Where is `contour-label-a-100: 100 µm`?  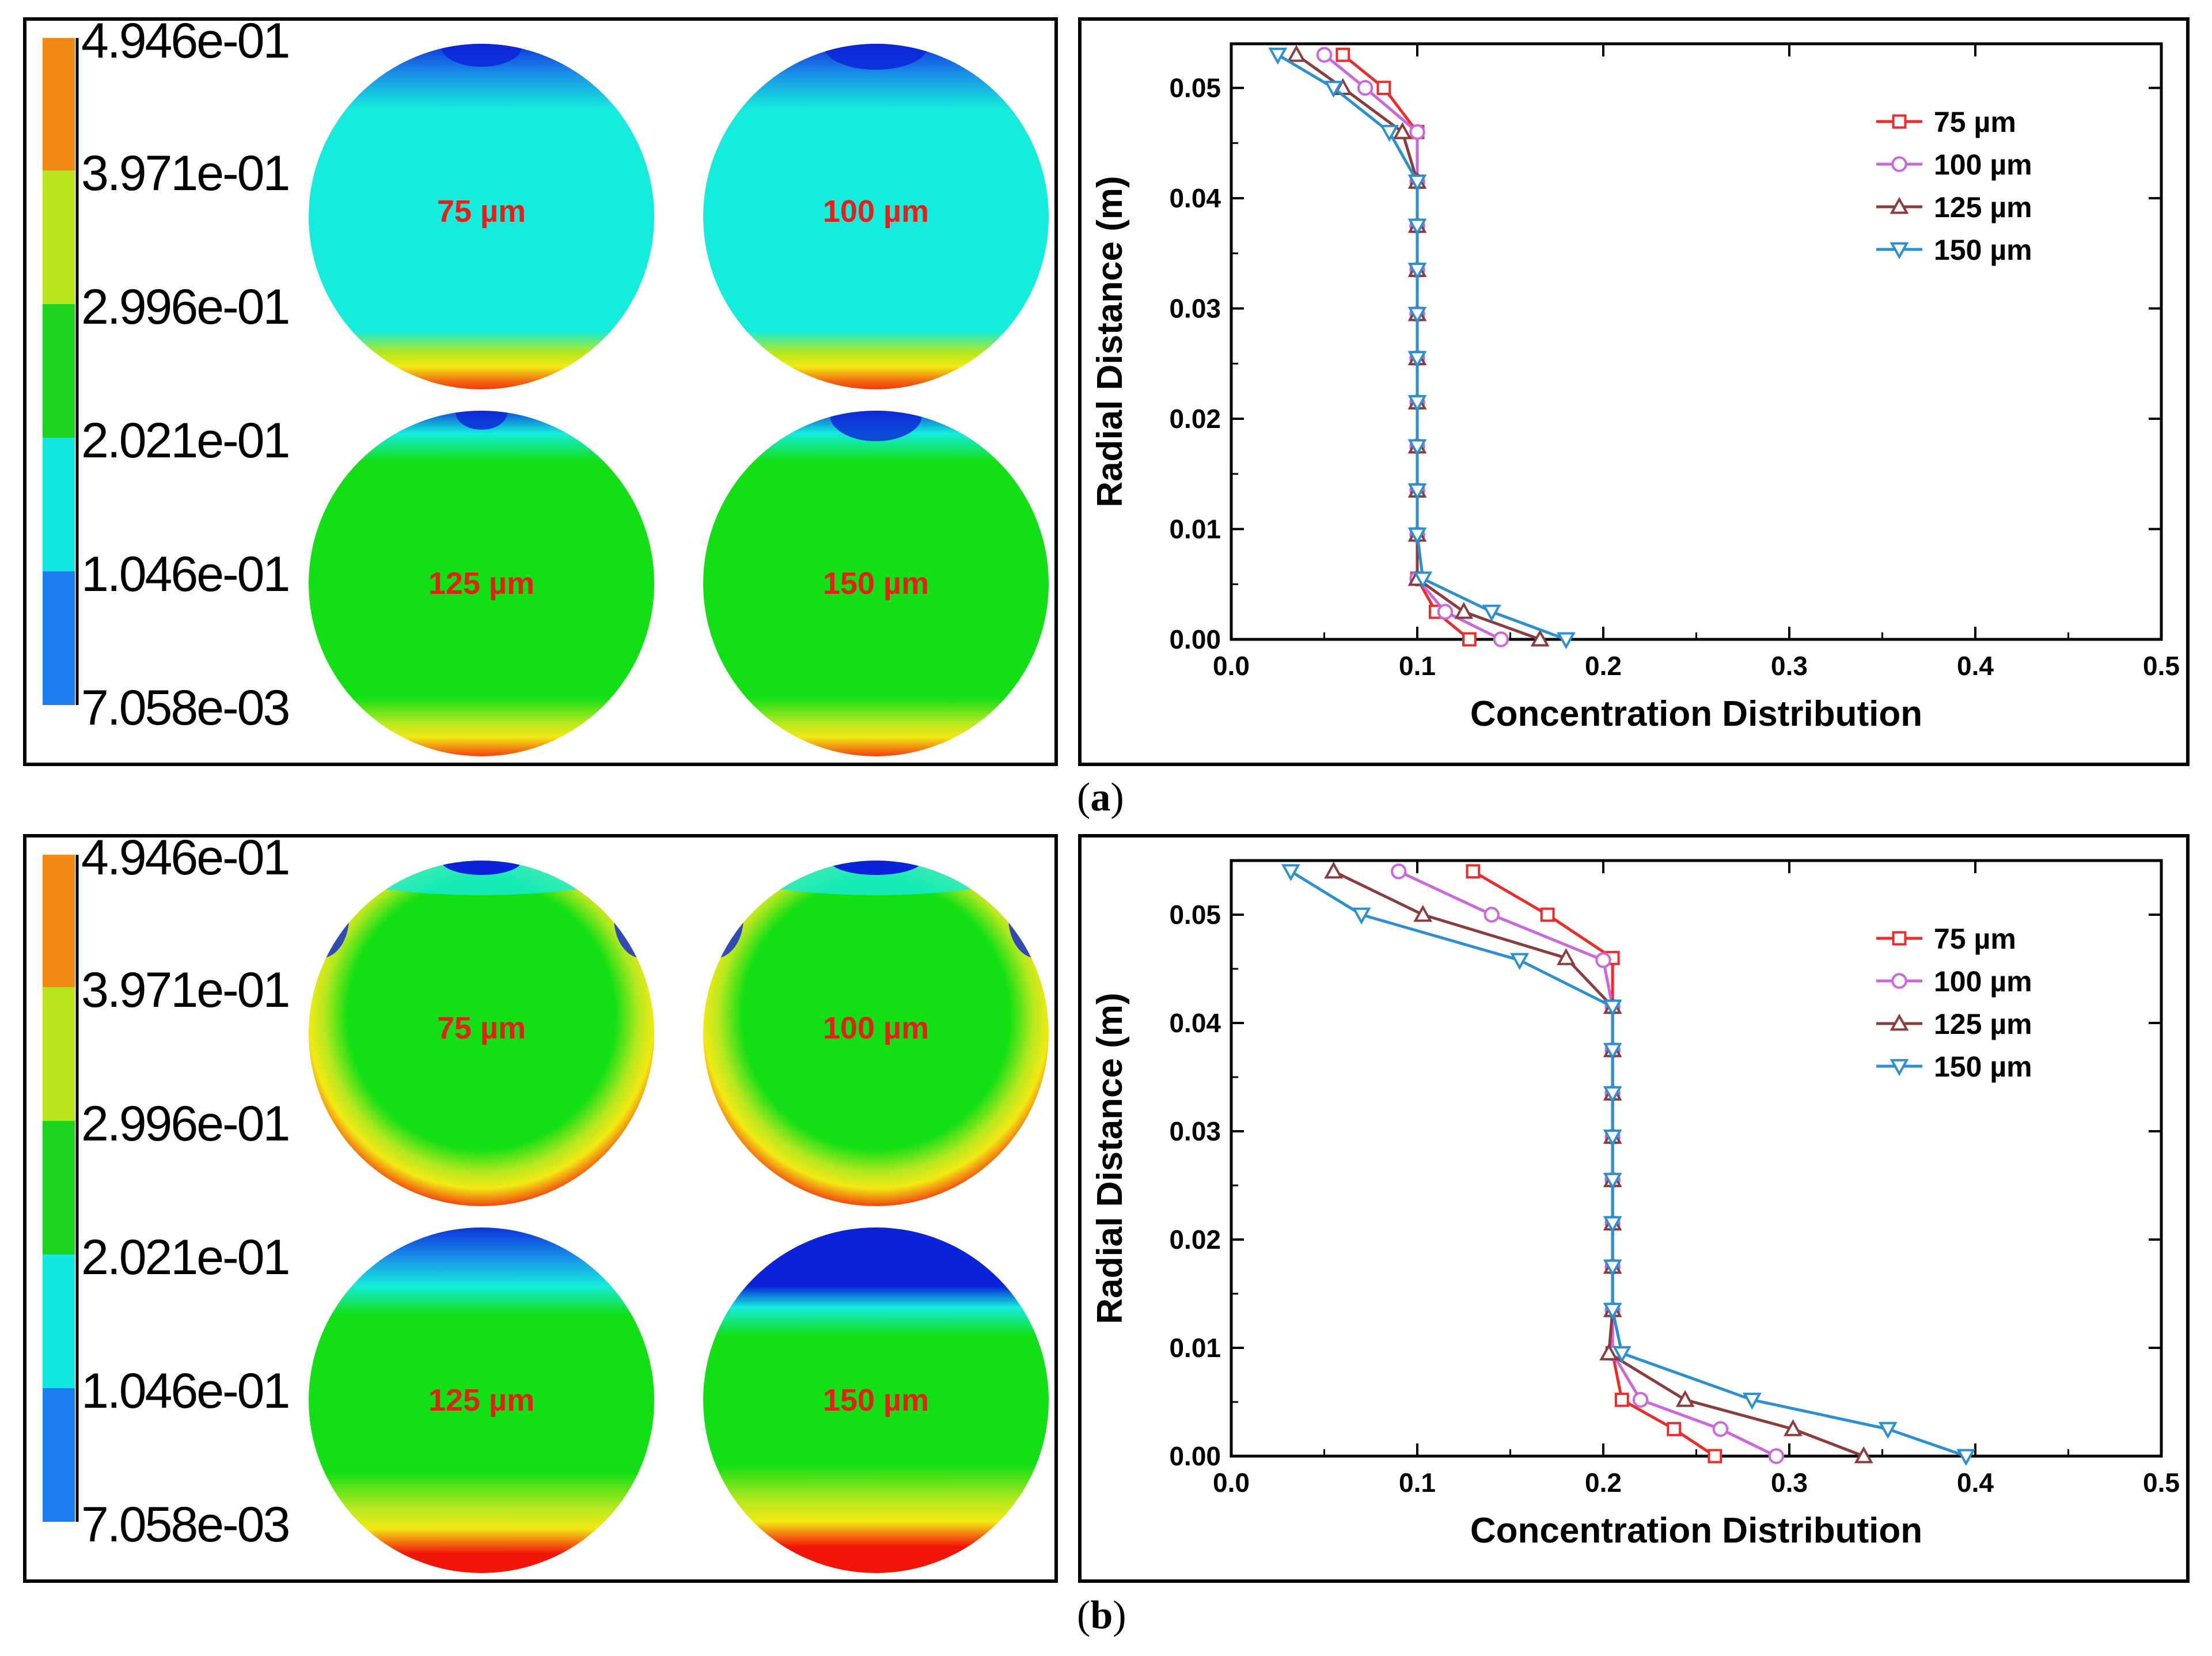
contour-label-a-100: 100 µm is located at coordinates (875, 211).